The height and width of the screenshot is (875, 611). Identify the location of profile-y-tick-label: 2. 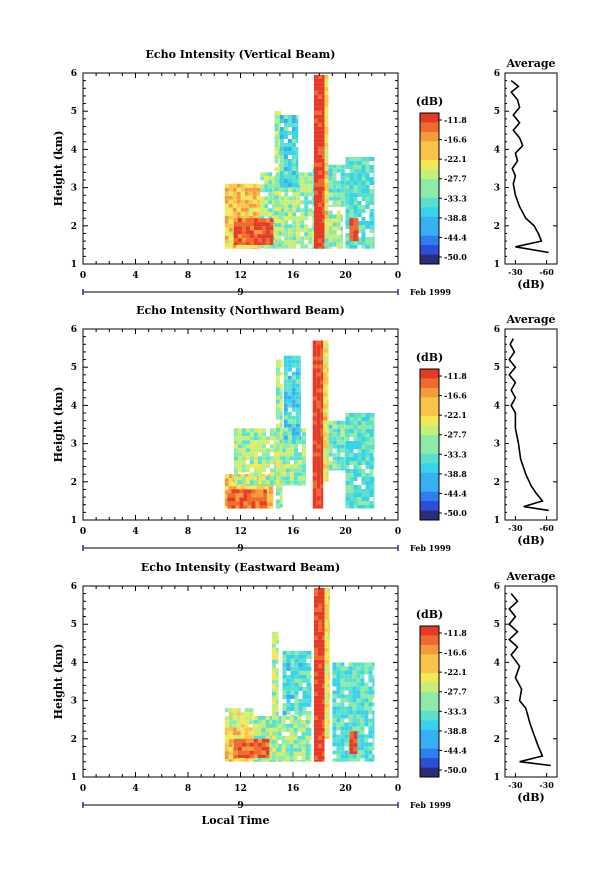
(497, 740).